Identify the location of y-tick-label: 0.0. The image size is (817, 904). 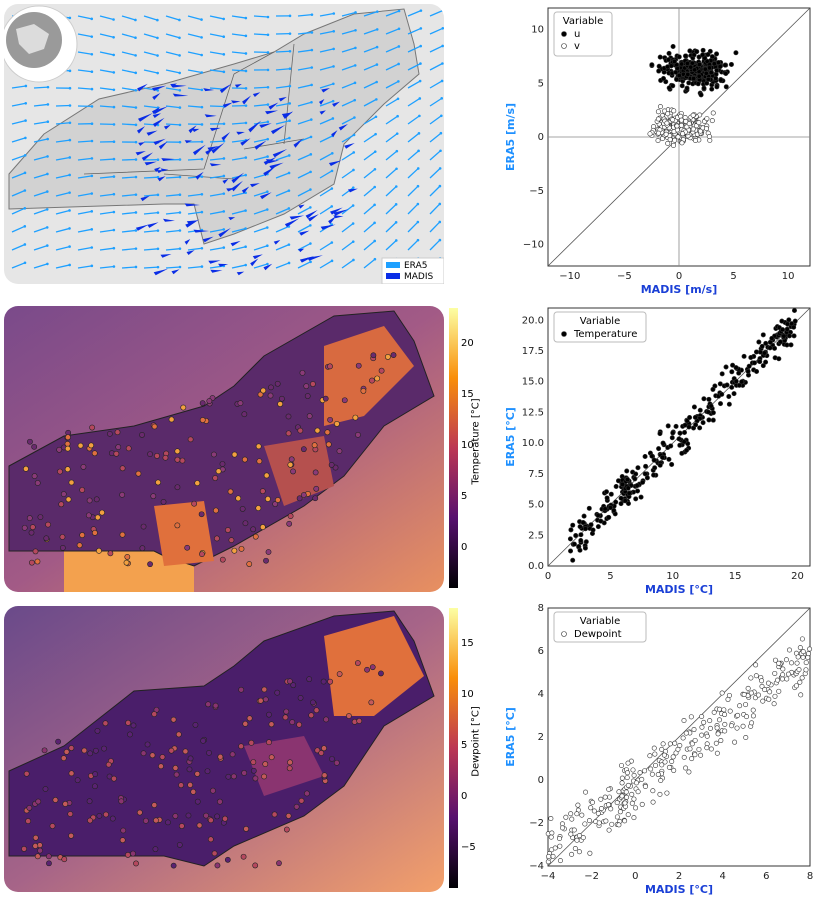
(536, 566).